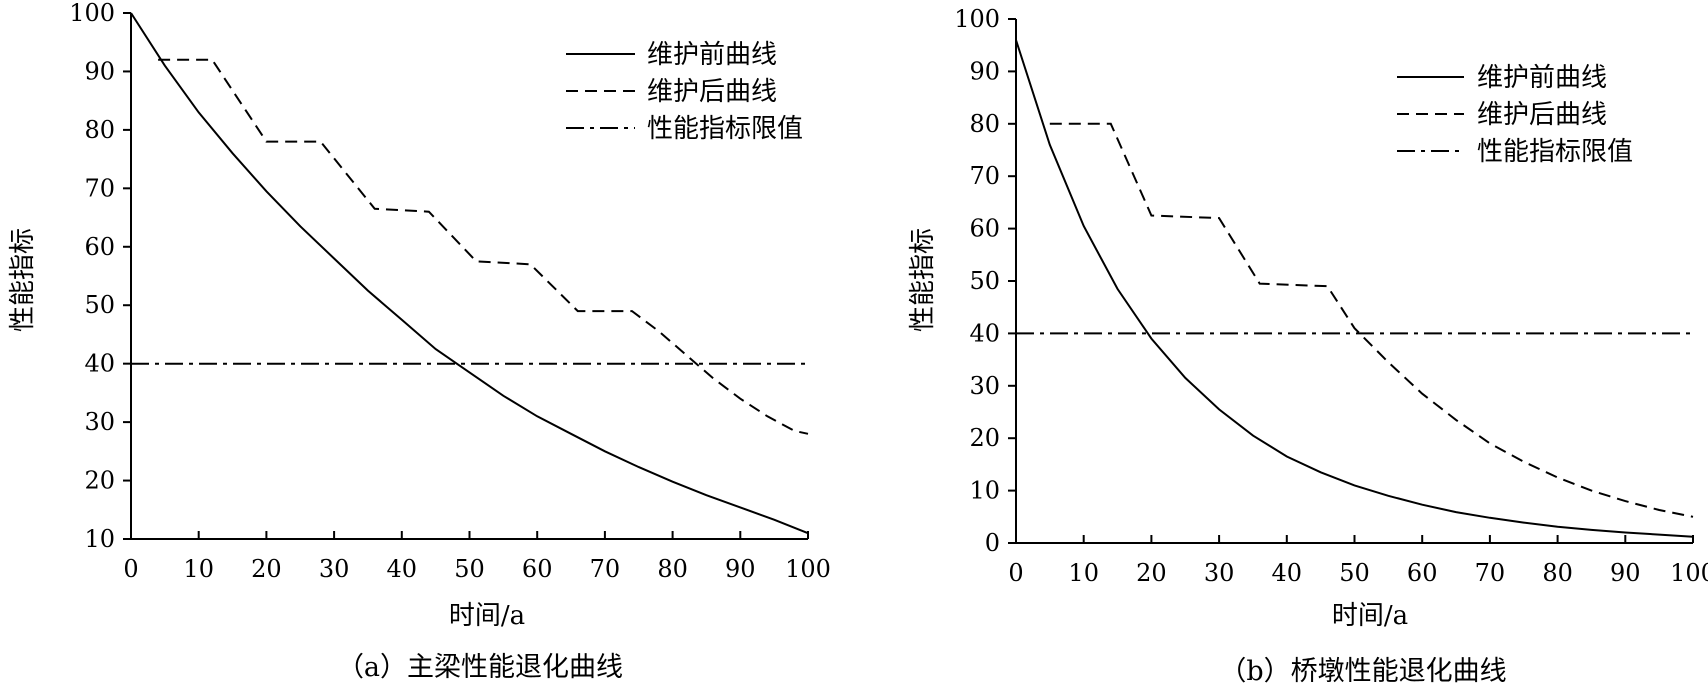  What do you see at coordinates (1083, 573) in the screenshot?
I see `chart-b-x-tick-label: 10` at bounding box center [1083, 573].